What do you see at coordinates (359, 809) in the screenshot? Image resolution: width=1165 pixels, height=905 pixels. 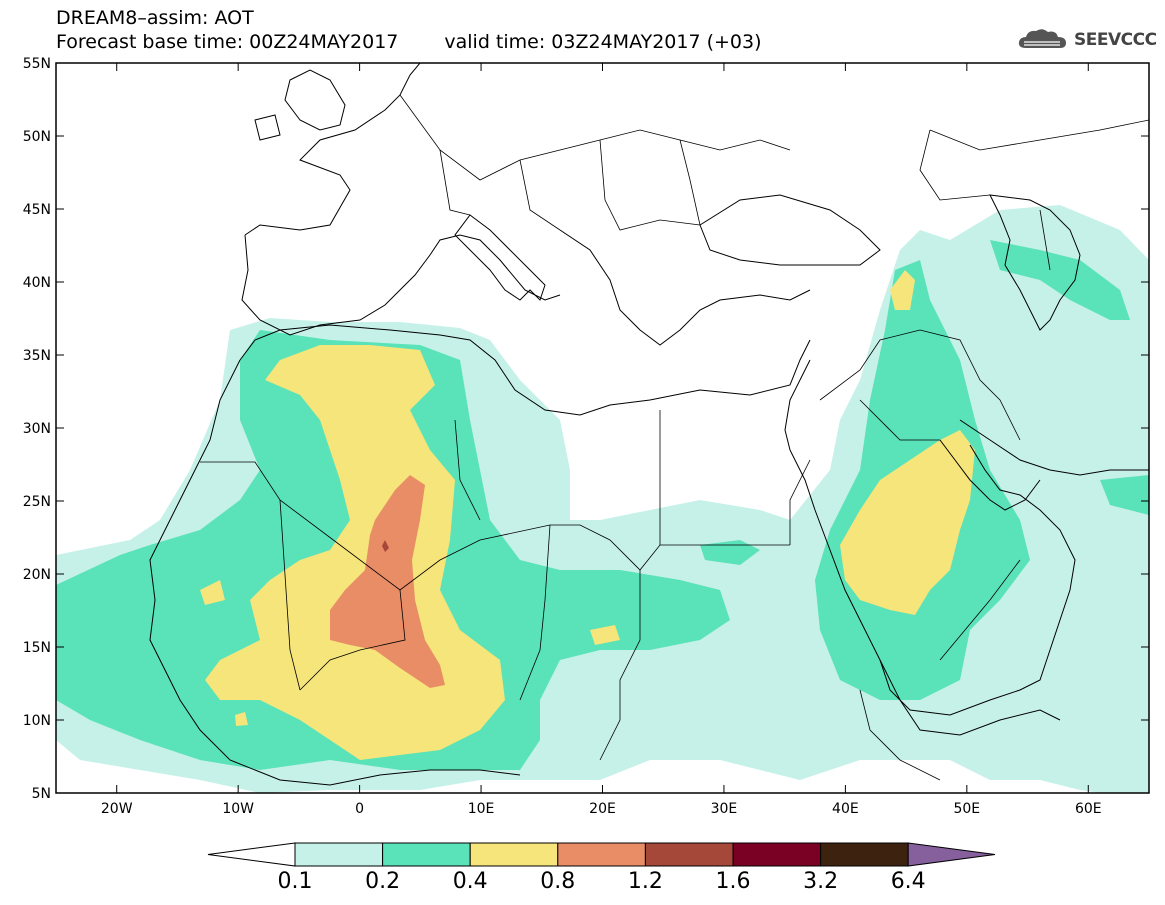 I see `lon-tick-label: 0` at bounding box center [359, 809].